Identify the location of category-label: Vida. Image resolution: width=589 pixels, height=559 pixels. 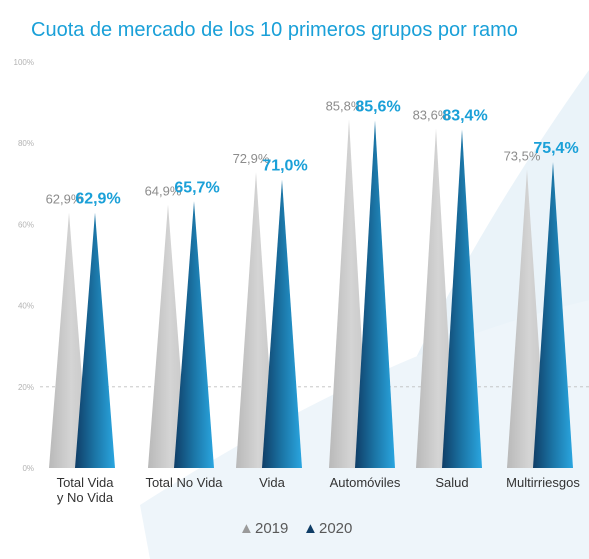
(272, 482).